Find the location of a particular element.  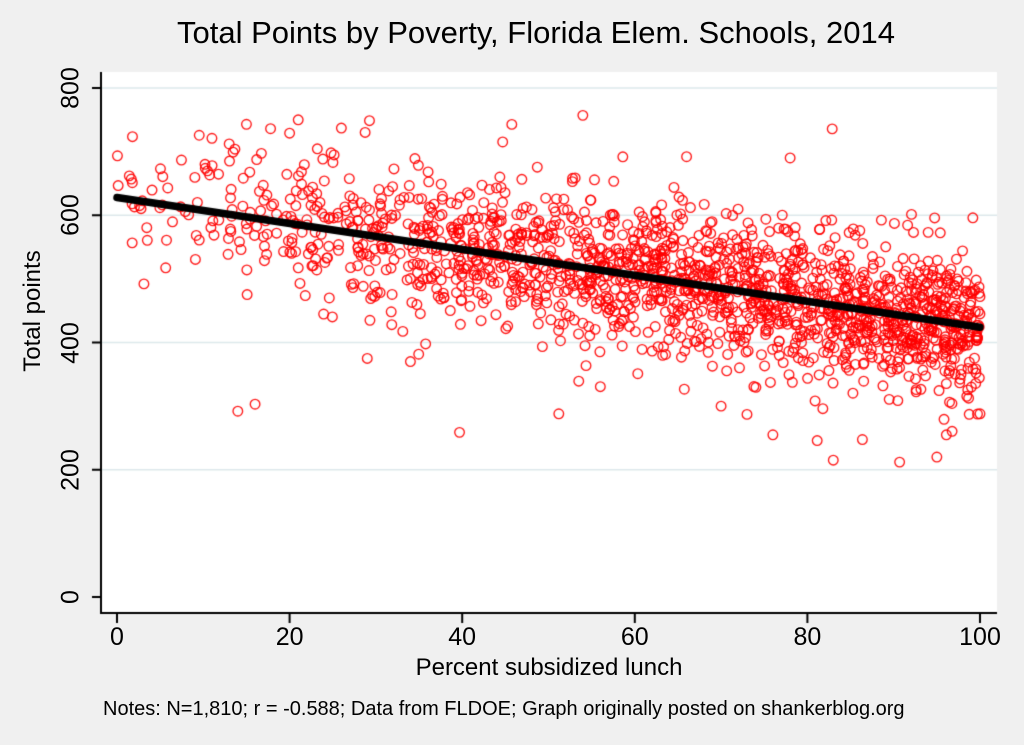

x-tick-label: 40 is located at coordinates (462, 637).